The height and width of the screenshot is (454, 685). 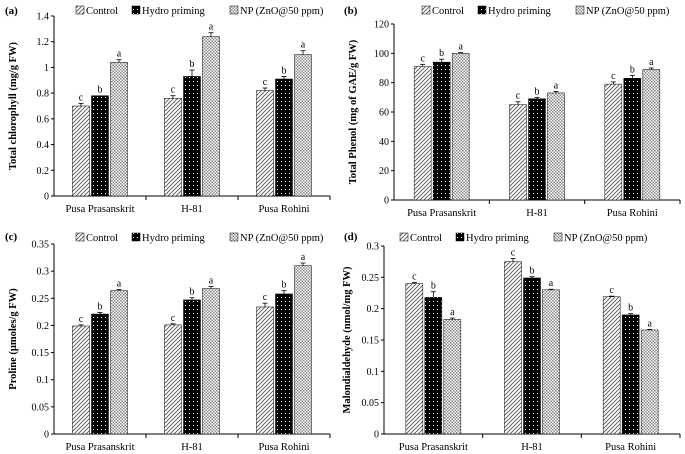 What do you see at coordinates (13, 105) in the screenshot?
I see `y-axis-title: Total chlorophyll (mg/g FW)` at bounding box center [13, 105].